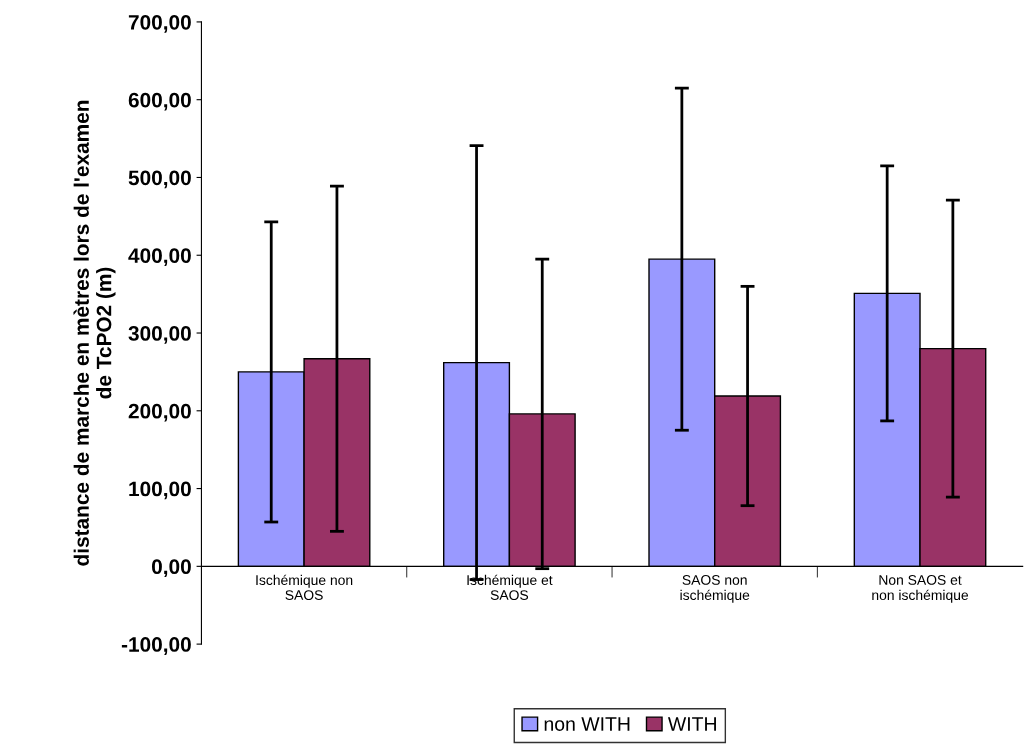 Image resolution: width=1033 pixels, height=756 pixels. I want to click on x-tick-label: SAOS non ischémique, so click(715, 589).